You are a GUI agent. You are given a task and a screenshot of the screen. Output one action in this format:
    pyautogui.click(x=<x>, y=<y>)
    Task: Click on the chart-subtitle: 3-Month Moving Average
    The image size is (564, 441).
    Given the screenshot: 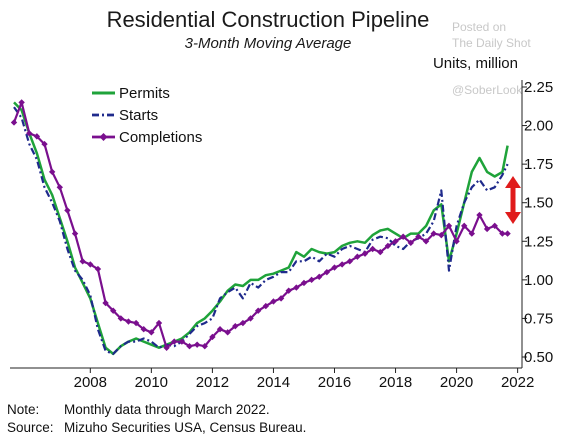 What is the action you would take?
    pyautogui.click(x=268, y=43)
    